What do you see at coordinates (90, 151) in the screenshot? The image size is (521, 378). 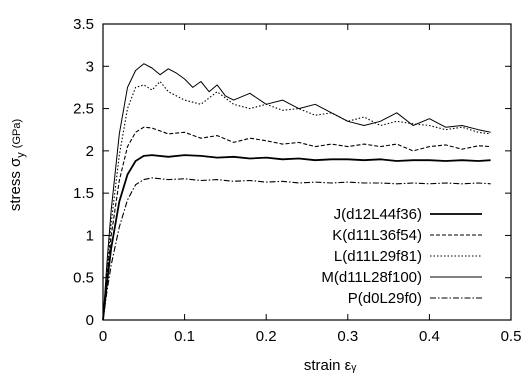 I see `y-tick-label: 2` at bounding box center [90, 151].